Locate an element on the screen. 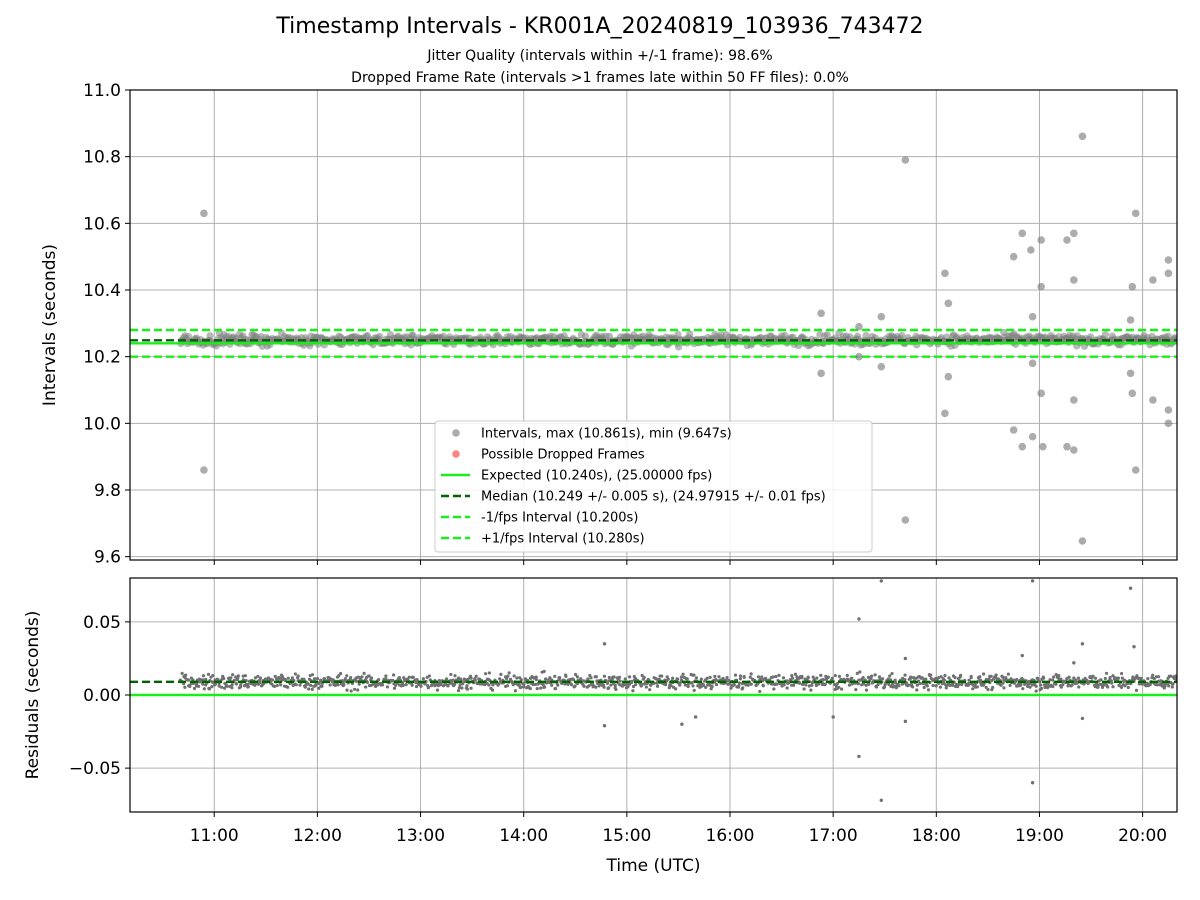  x-axis-label: Time (UTC) is located at coordinates (653, 866).